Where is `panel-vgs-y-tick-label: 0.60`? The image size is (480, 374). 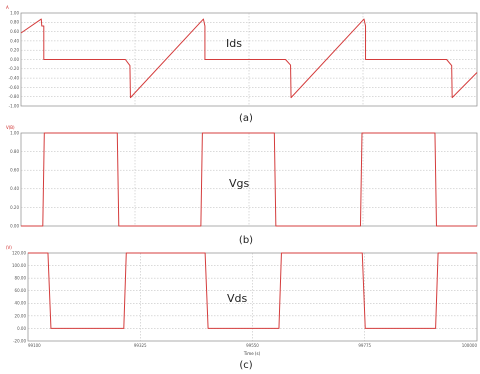
panel-vgs-y-tick-label: 0.60 is located at coordinates (14, 170).